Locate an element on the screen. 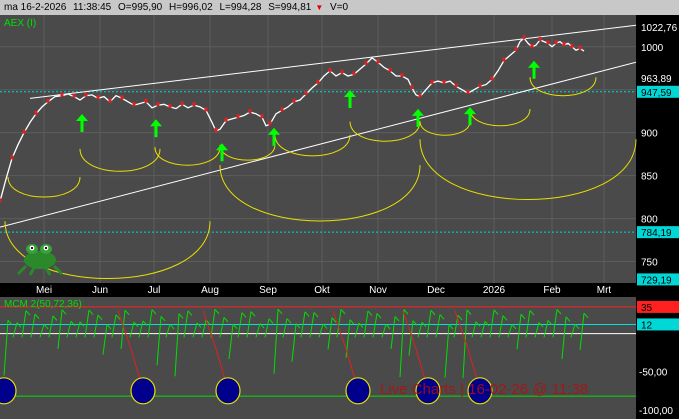 The height and width of the screenshot is (419, 679). x-tick-label: Mrt is located at coordinates (604, 290).